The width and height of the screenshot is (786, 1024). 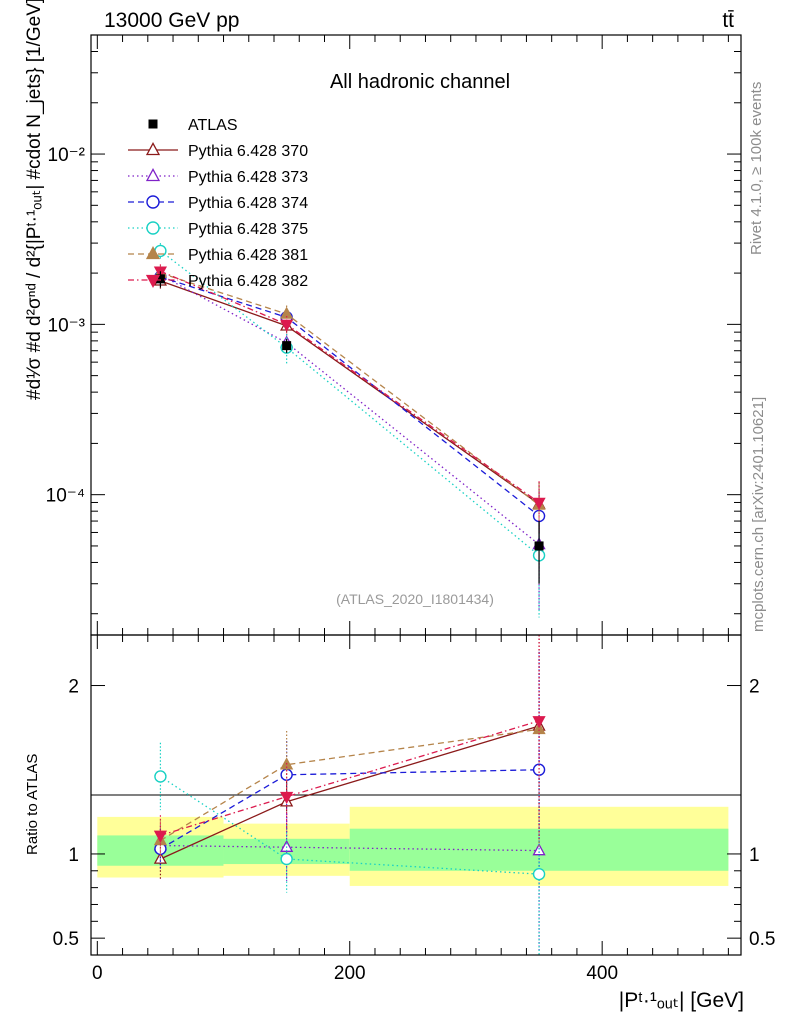 What do you see at coordinates (420, 82) in the screenshot?
I see `chart-title: All hadronic channel` at bounding box center [420, 82].